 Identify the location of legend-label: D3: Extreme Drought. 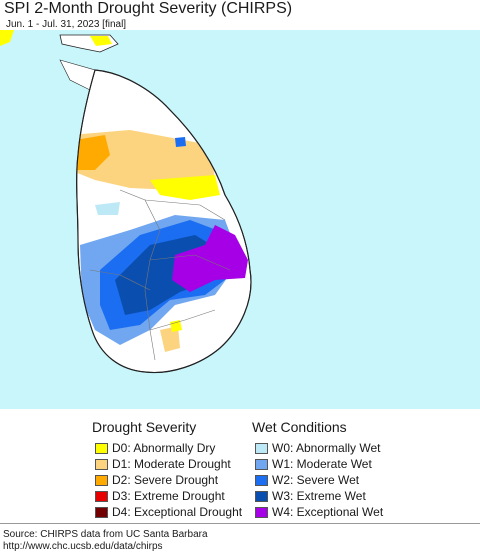
(168, 496).